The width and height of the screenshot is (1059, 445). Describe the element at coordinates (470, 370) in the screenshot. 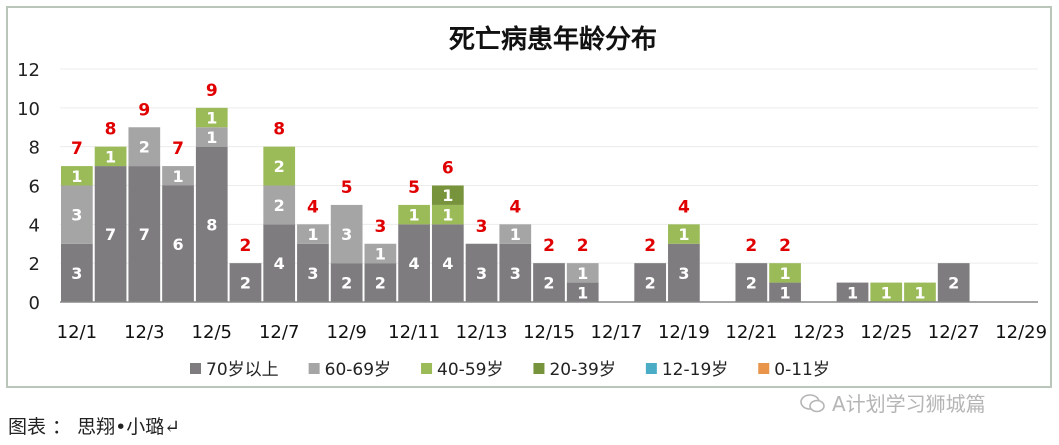

I see `legend-label: 40-59岁` at that location.